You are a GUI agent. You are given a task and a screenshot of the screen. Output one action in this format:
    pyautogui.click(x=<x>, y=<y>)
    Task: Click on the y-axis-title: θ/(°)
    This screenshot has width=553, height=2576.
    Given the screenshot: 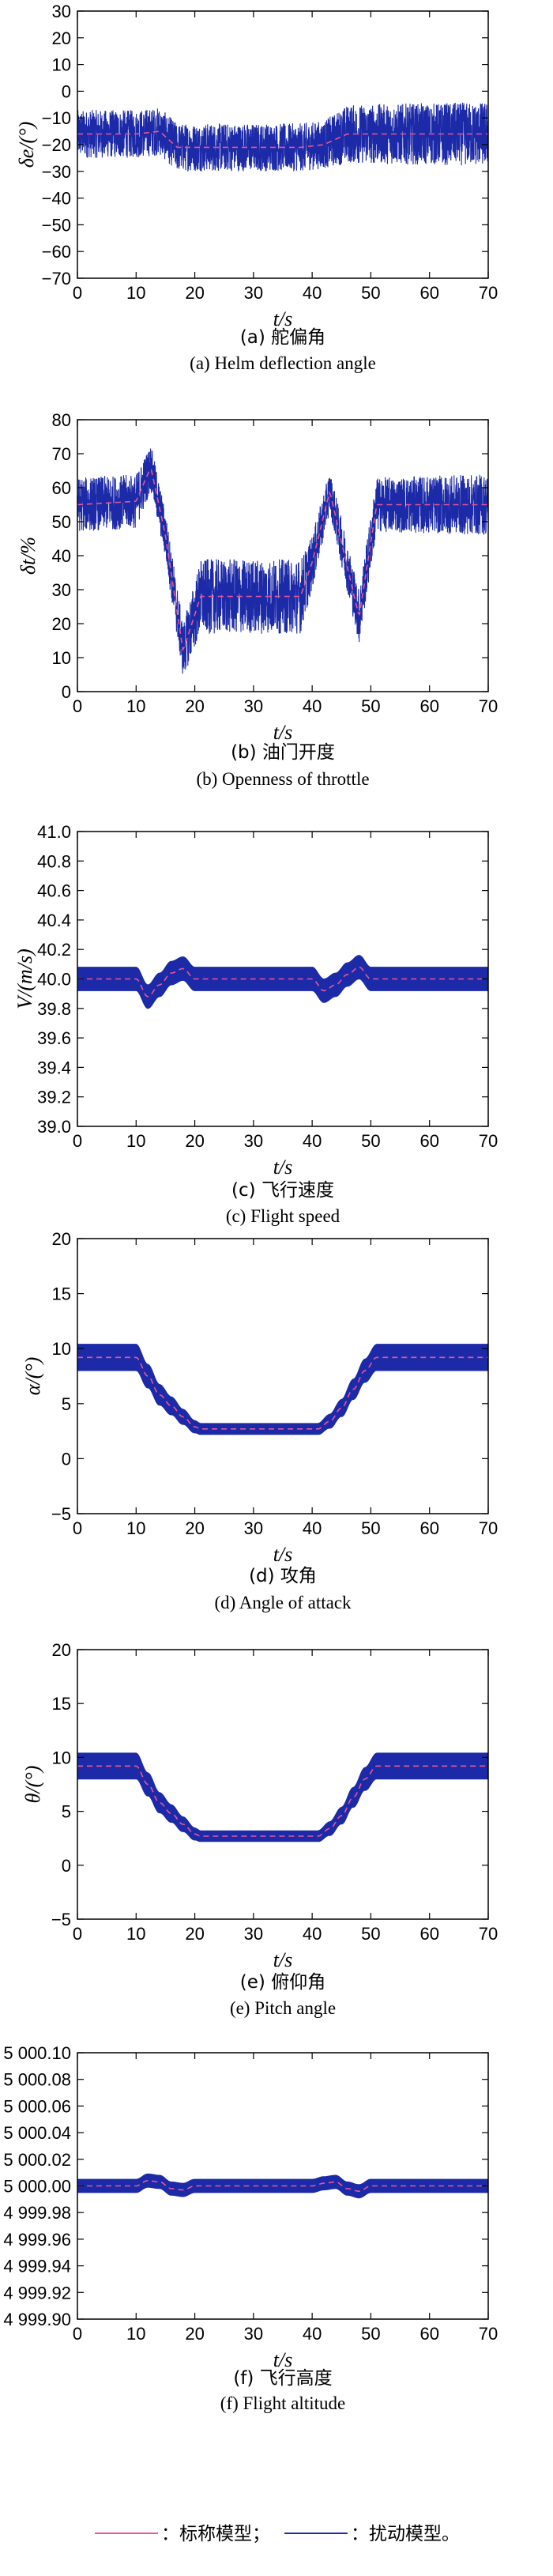 What is the action you would take?
    pyautogui.click(x=32, y=1785)
    